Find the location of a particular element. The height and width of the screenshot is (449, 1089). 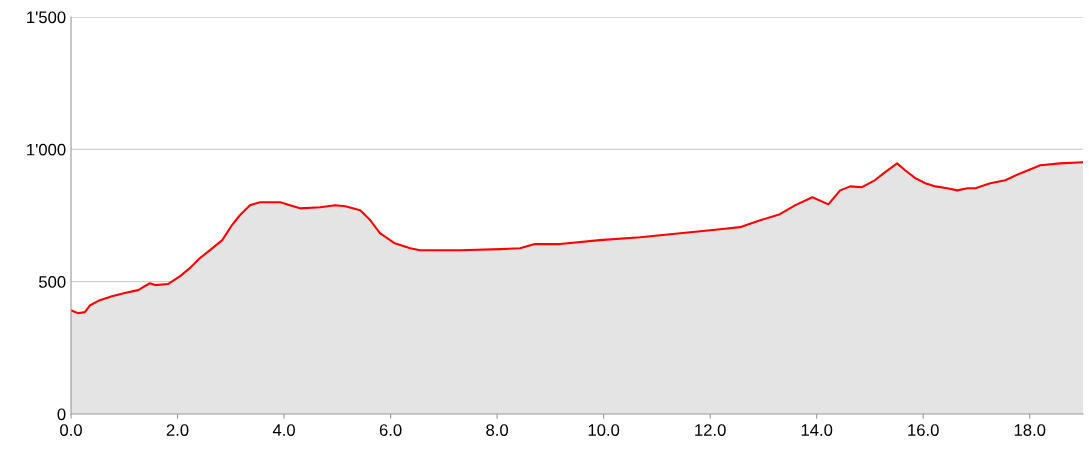

x-tick-label: 8.0 is located at coordinates (497, 430).